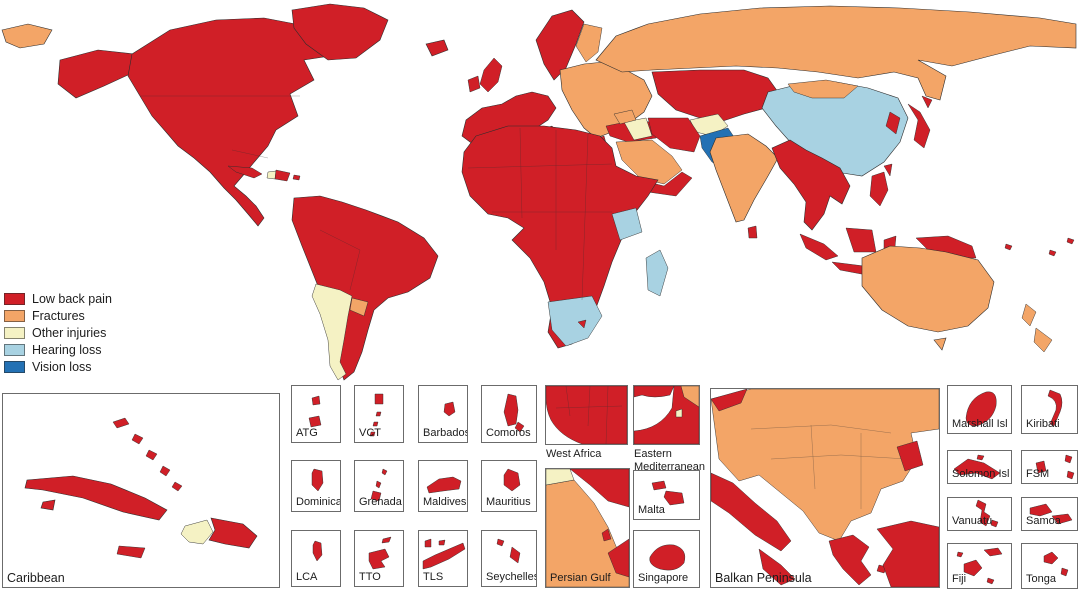 The image size is (1080, 590). What do you see at coordinates (233, 533) in the screenshot?
I see `region-dominican-republic-inset` at bounding box center [233, 533].